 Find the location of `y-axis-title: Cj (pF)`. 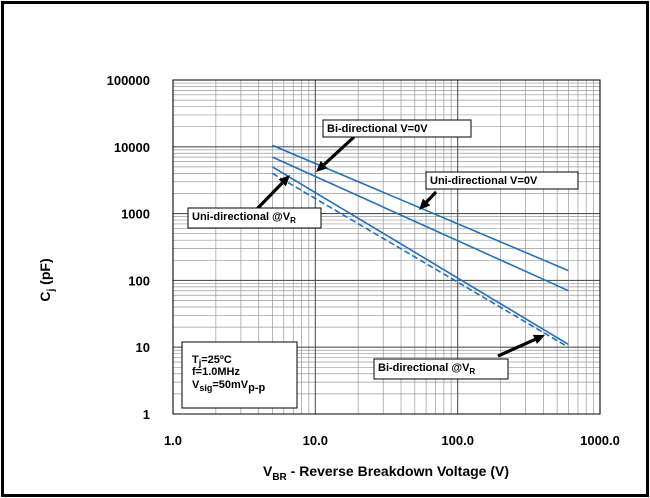

y-axis-title: Cj (pF) is located at coordinates (47, 279).